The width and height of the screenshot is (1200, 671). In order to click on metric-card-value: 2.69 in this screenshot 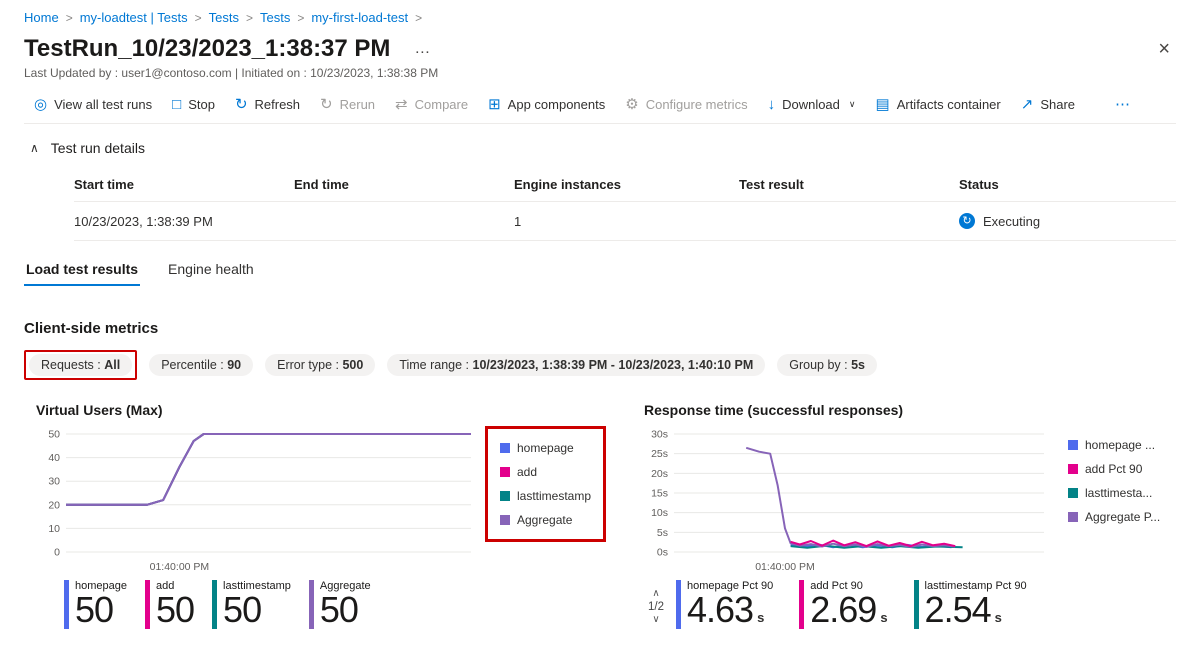, I will do `click(843, 609)`.